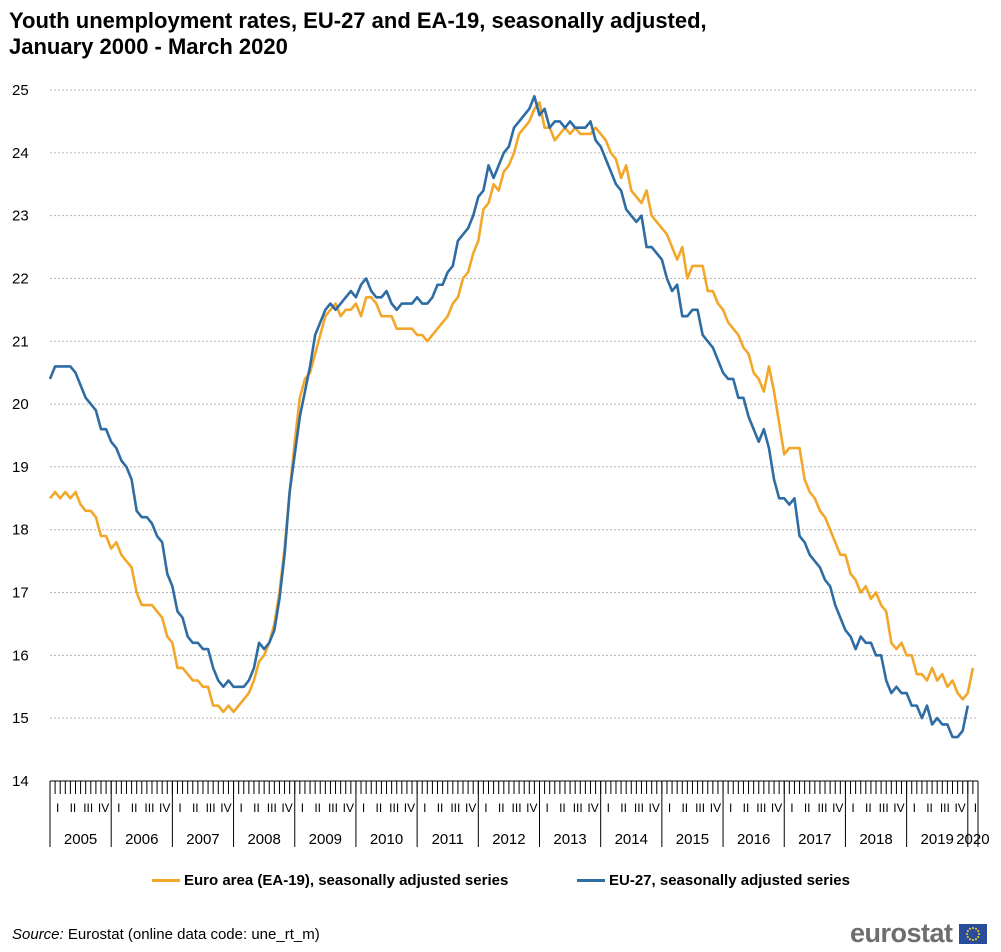  I want to click on source-label: Source:, so click(38, 934).